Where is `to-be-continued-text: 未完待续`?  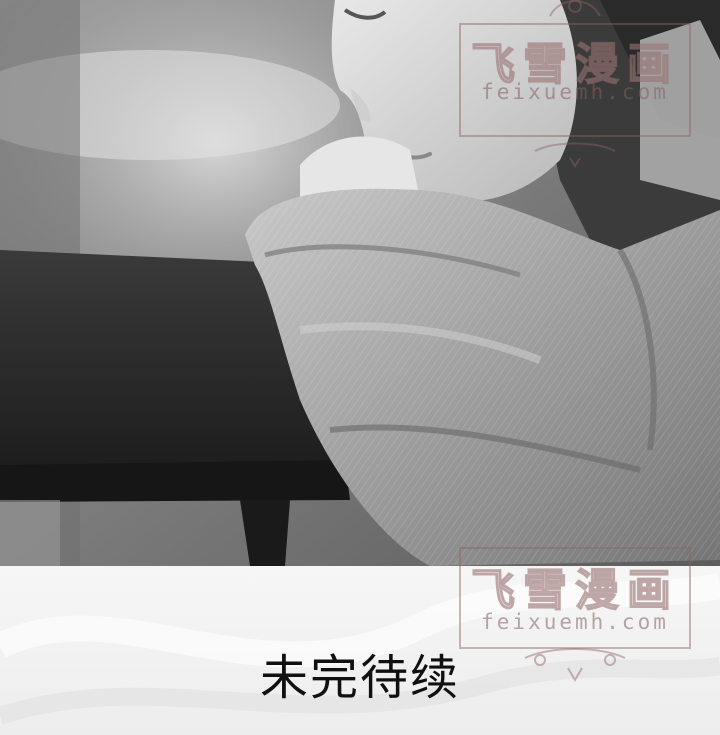
to-be-continued-text: 未完待续 is located at coordinates (359, 678).